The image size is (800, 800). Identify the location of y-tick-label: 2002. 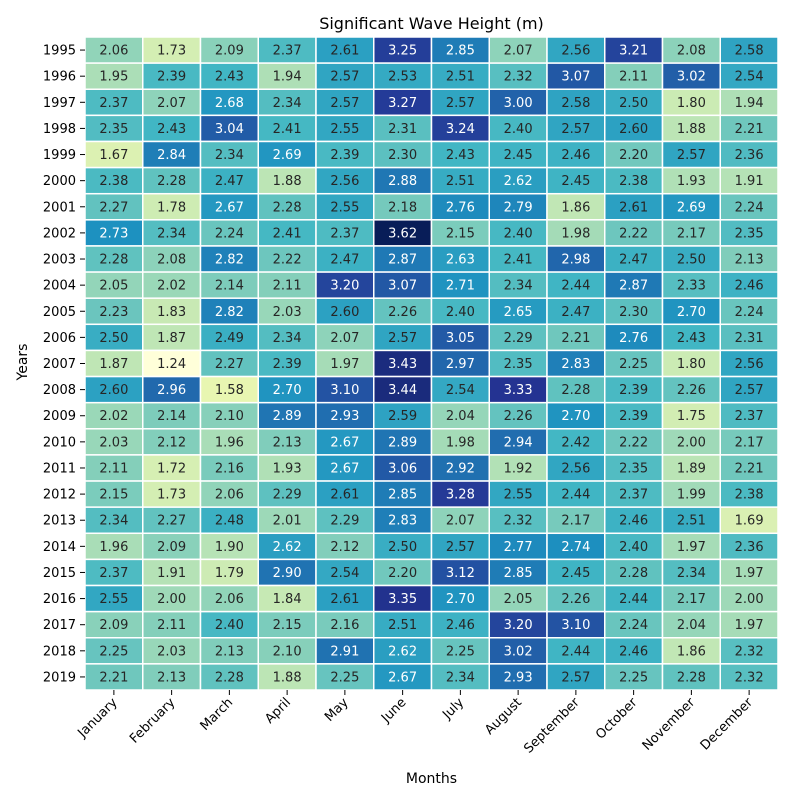
(59, 233).